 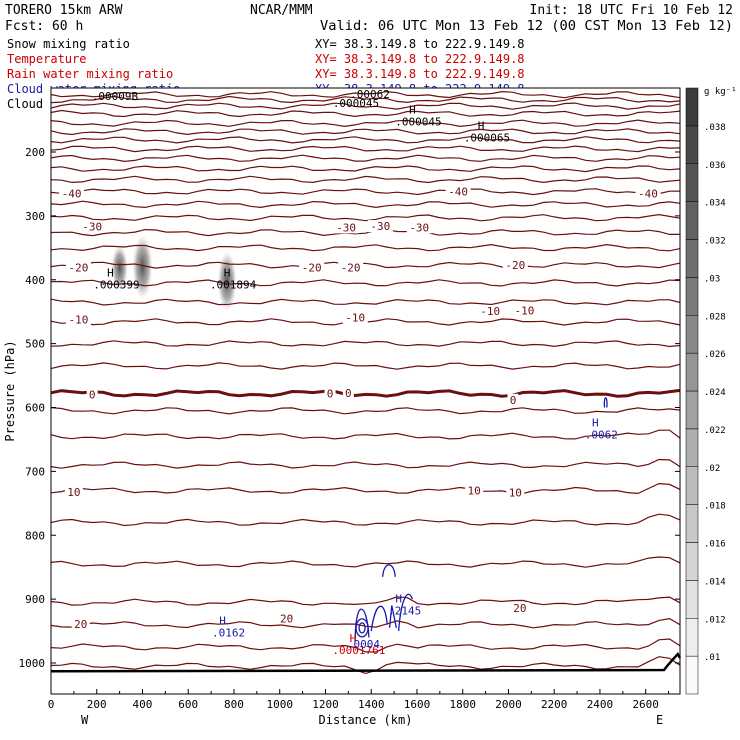 What do you see at coordinates (371, 704) in the screenshot?
I see `x-tick-label: 1400` at bounding box center [371, 704].